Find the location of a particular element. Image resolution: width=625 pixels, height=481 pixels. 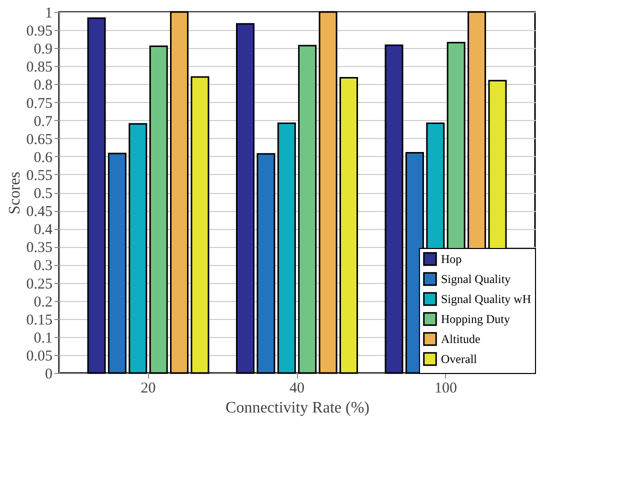

x-tick-label: 20 is located at coordinates (148, 388).